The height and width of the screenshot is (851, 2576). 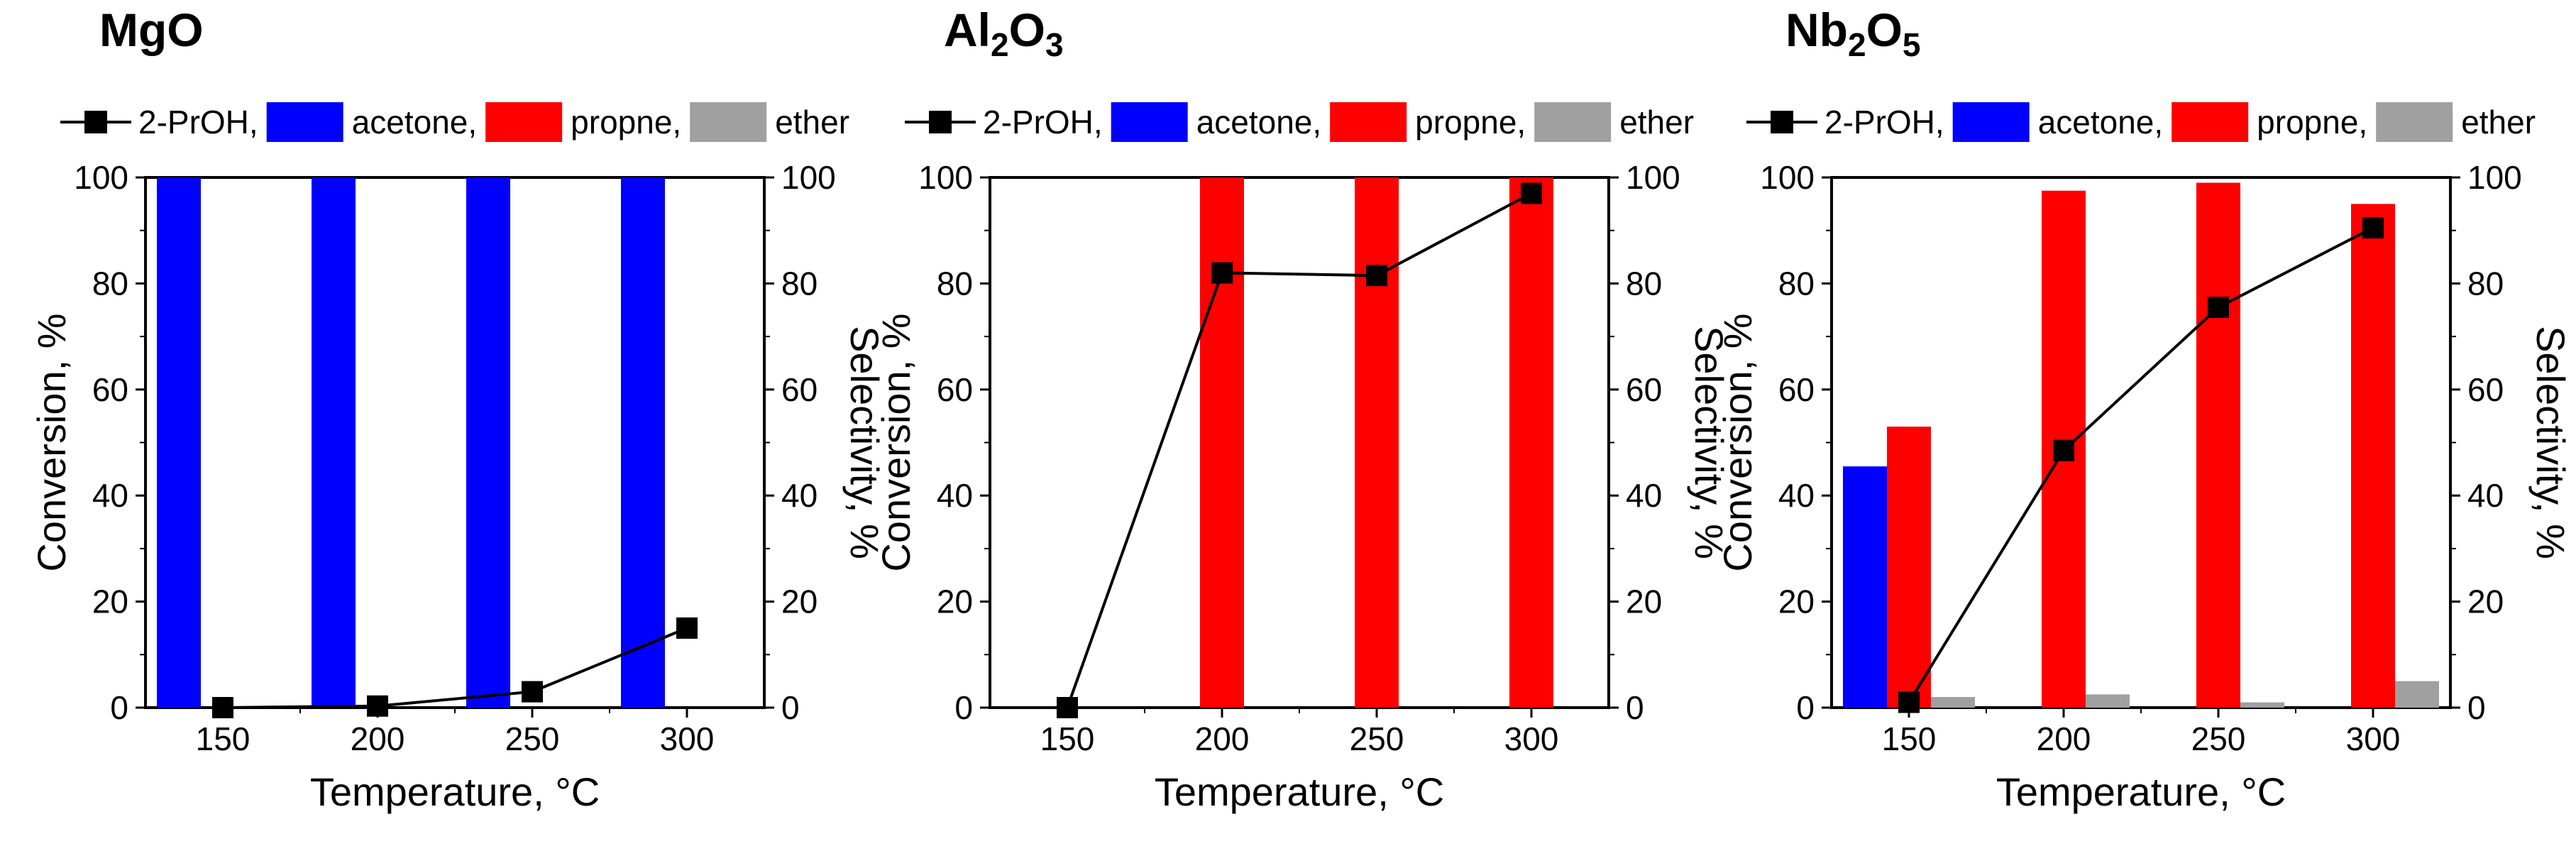 What do you see at coordinates (151, 30) in the screenshot?
I see `panel-title: MgO` at bounding box center [151, 30].